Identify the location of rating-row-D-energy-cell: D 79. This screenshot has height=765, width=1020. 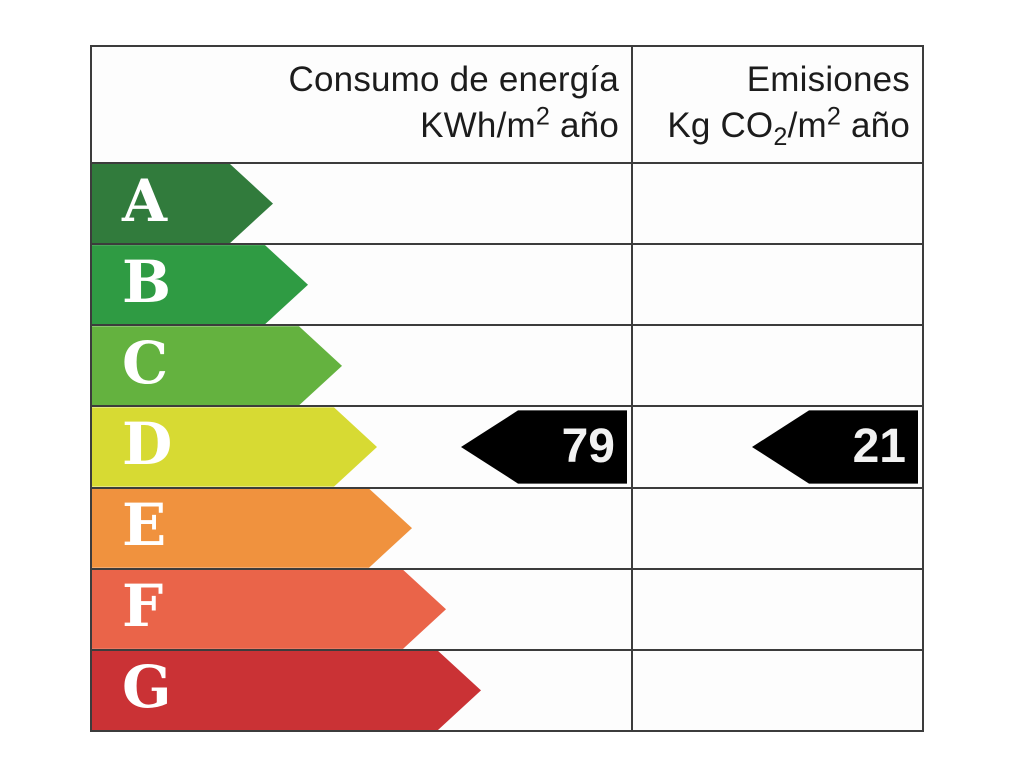
(362, 447).